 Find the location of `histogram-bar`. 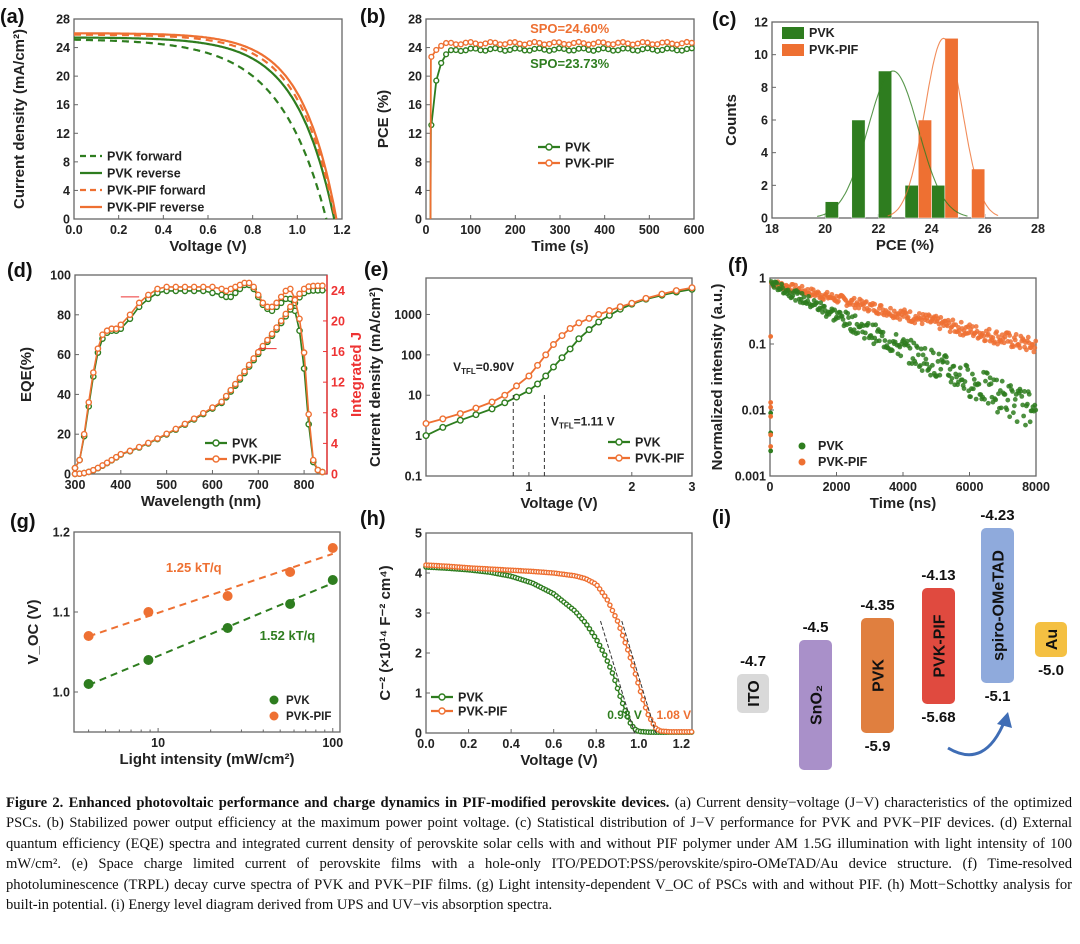

histogram-bar is located at coordinates (911, 202).